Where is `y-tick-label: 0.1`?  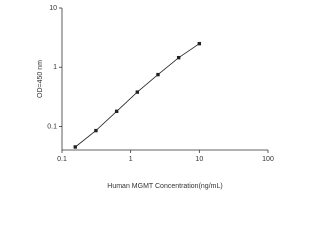 y-tick-label: 0.1 is located at coordinates (52, 126).